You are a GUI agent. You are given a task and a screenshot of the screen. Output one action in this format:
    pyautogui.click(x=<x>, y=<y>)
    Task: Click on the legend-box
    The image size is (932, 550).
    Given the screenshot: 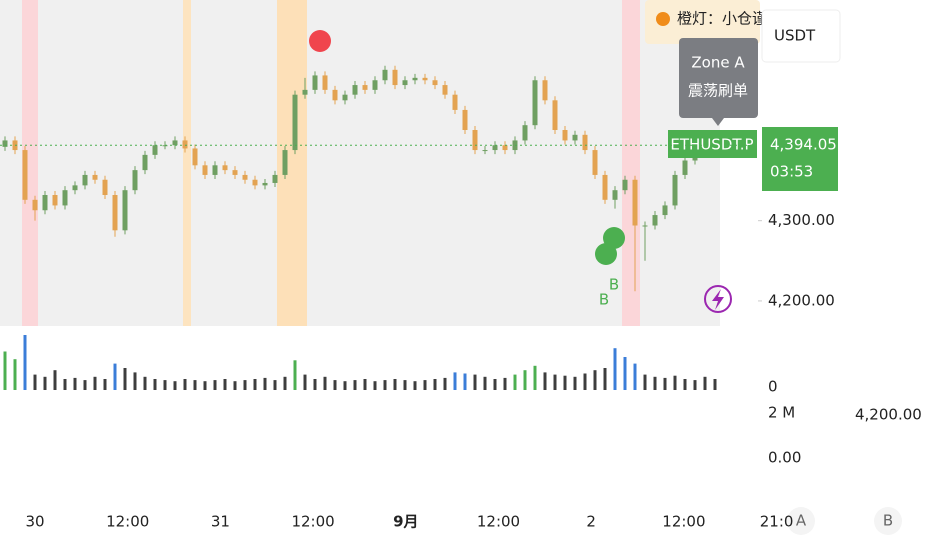 What is the action you would take?
    pyautogui.click(x=702, y=22)
    